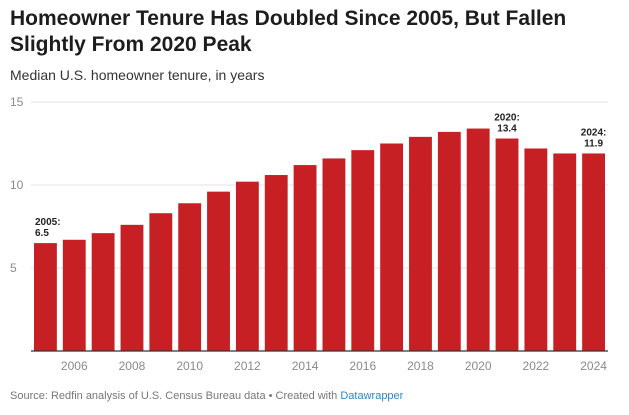  What do you see at coordinates (305, 366) in the screenshot?
I see `x-tick-label: 2014` at bounding box center [305, 366].